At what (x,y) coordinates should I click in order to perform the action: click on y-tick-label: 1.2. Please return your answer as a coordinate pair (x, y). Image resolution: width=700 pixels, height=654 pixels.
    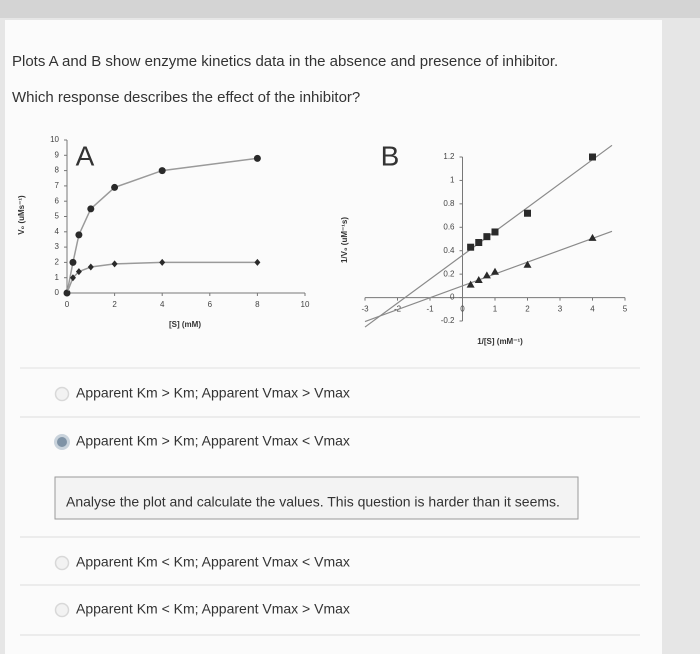
    Looking at the image, I should click on (449, 156).